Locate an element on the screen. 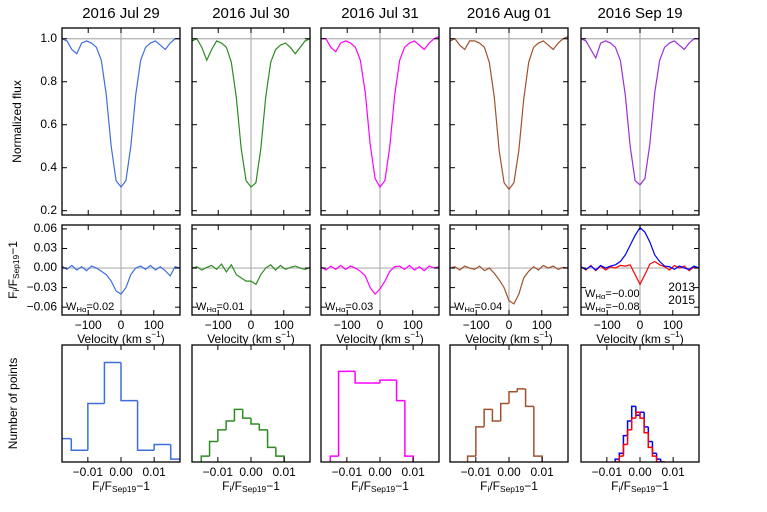 The image size is (767, 512). y-axis-label: Number of points is located at coordinates (13, 403).